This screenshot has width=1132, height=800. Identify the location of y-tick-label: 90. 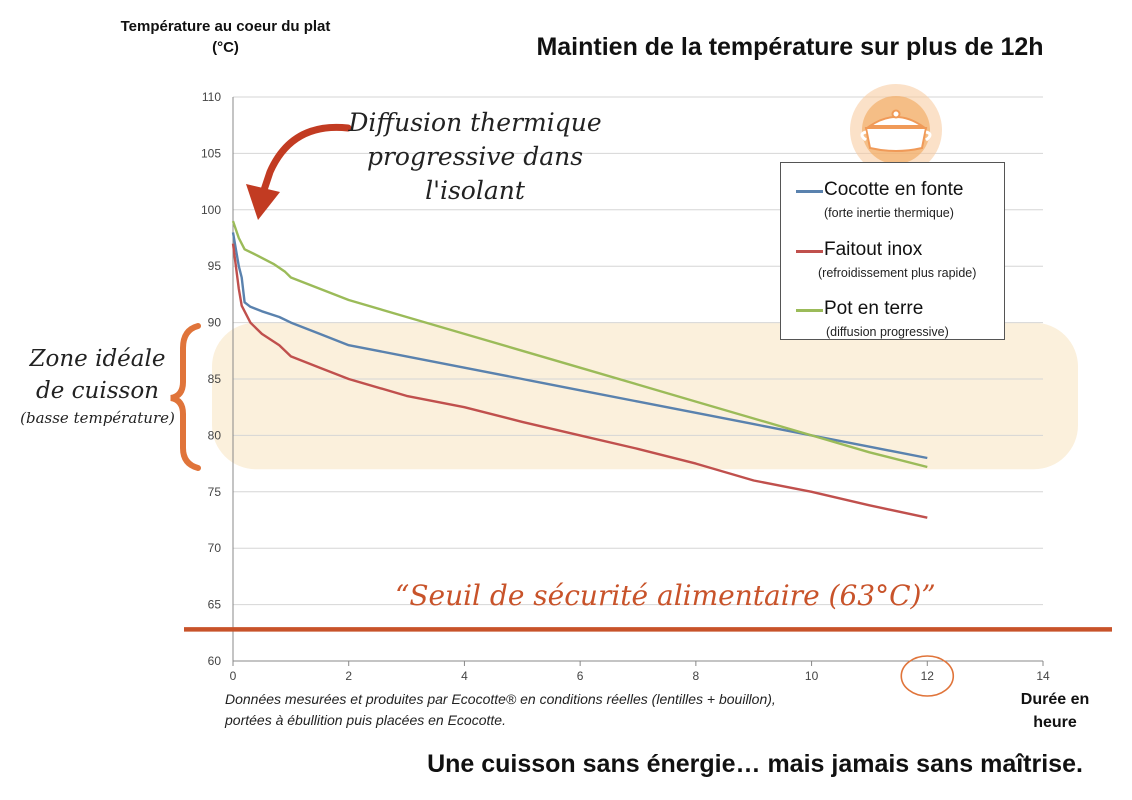
(215, 323).